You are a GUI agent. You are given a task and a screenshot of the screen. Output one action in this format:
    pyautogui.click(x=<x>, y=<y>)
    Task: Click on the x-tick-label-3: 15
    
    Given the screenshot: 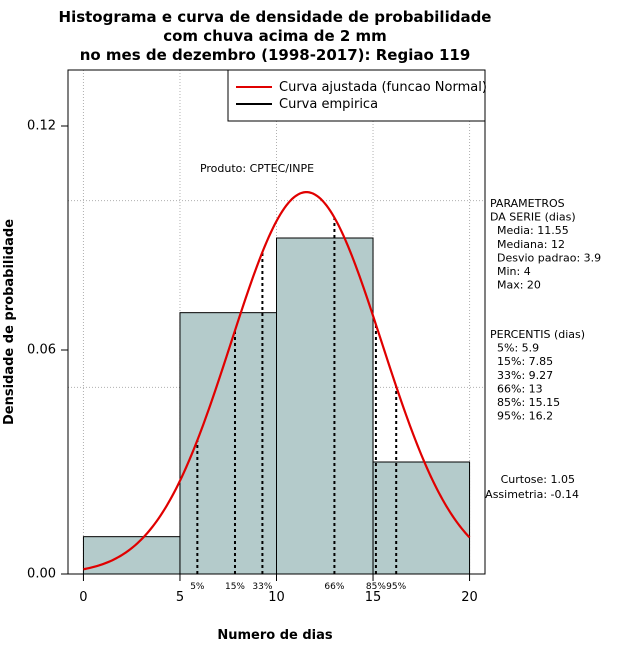 What is the action you would take?
    pyautogui.click(x=373, y=597)
    